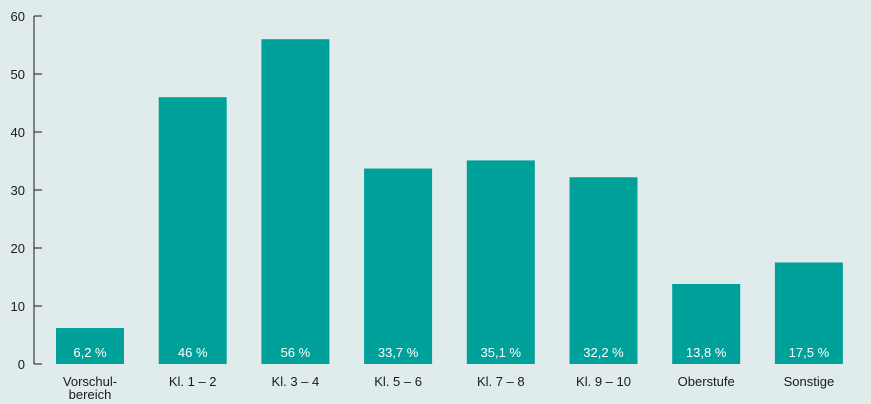  What do you see at coordinates (706, 381) in the screenshot?
I see `x-category-label: Oberstufe` at bounding box center [706, 381].